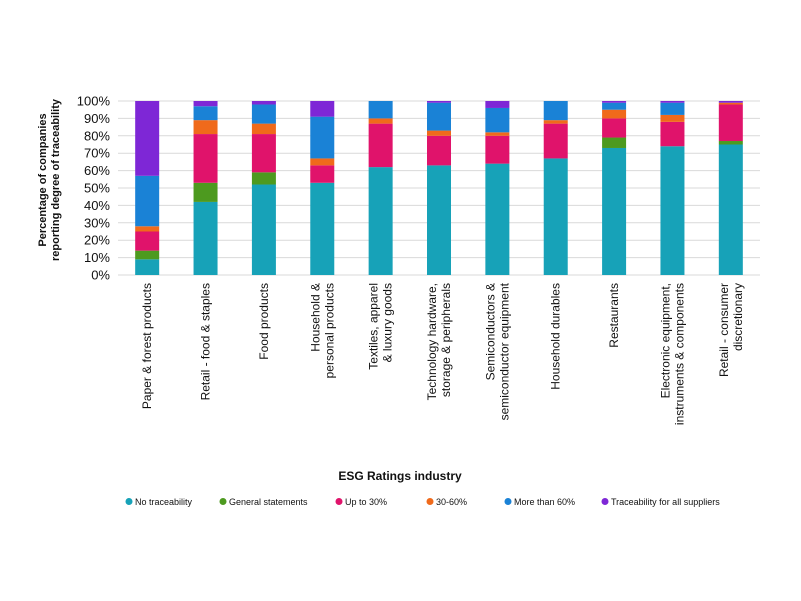 The image size is (801, 601). I want to click on legend-label: Up to 30%, so click(366, 502).